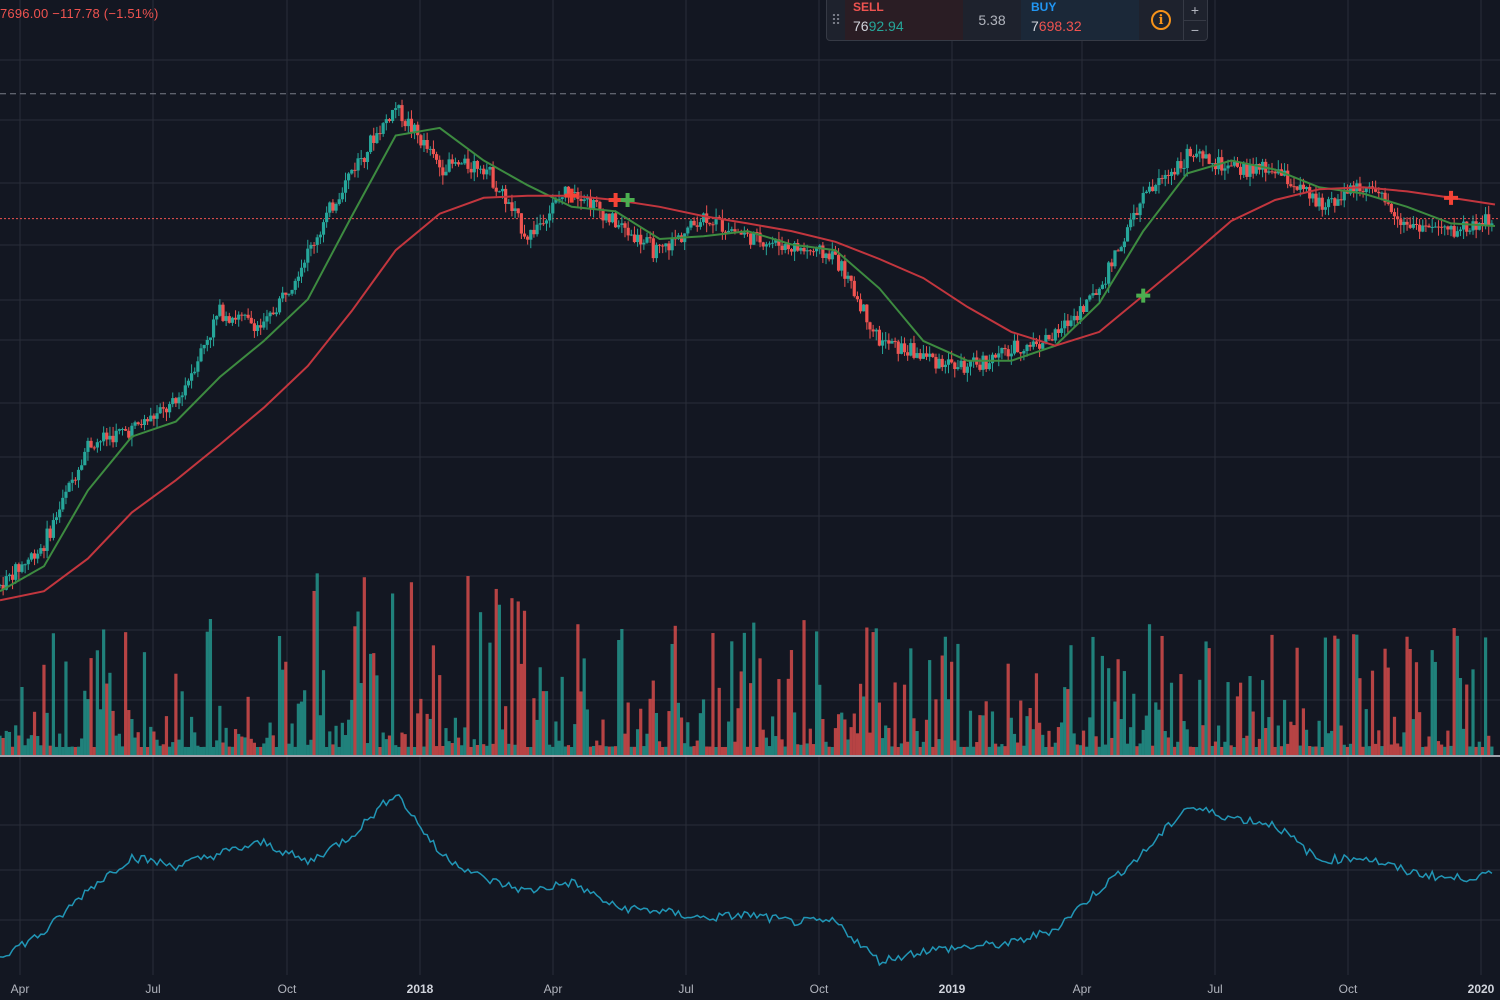 This screenshot has height=1000, width=1500. I want to click on buy-price: 7698.32, so click(1056, 26).